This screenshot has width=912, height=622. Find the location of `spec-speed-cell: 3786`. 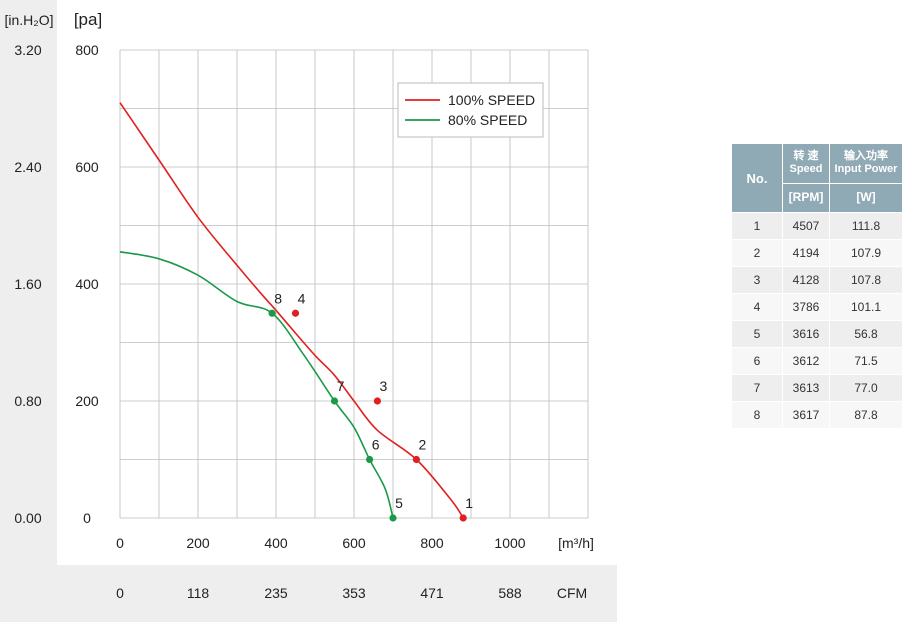

spec-speed-cell: 3786 is located at coordinates (806, 307).